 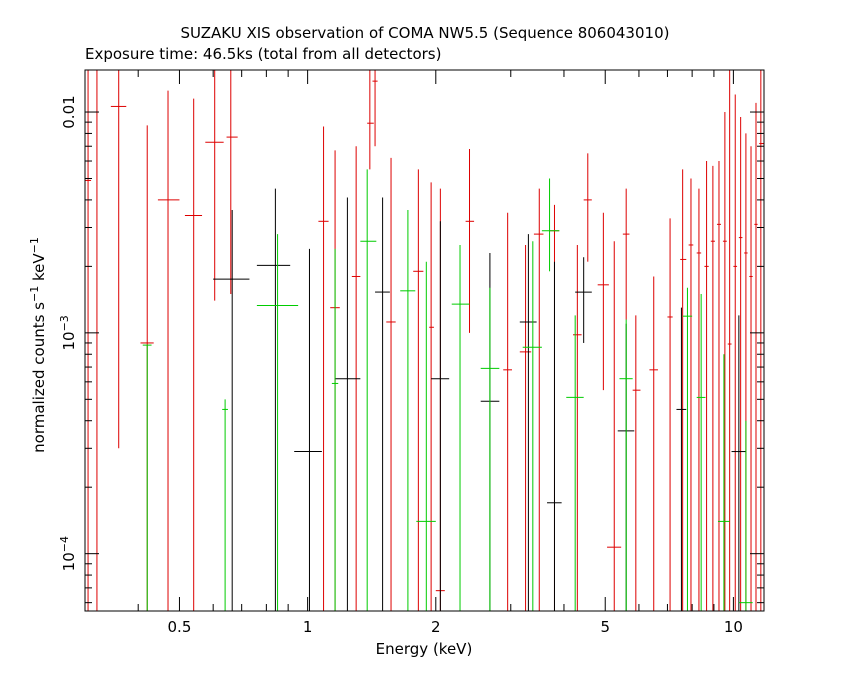 What do you see at coordinates (34, 245) in the screenshot?
I see `y-axis-label-sup2: −1` at bounding box center [34, 245].